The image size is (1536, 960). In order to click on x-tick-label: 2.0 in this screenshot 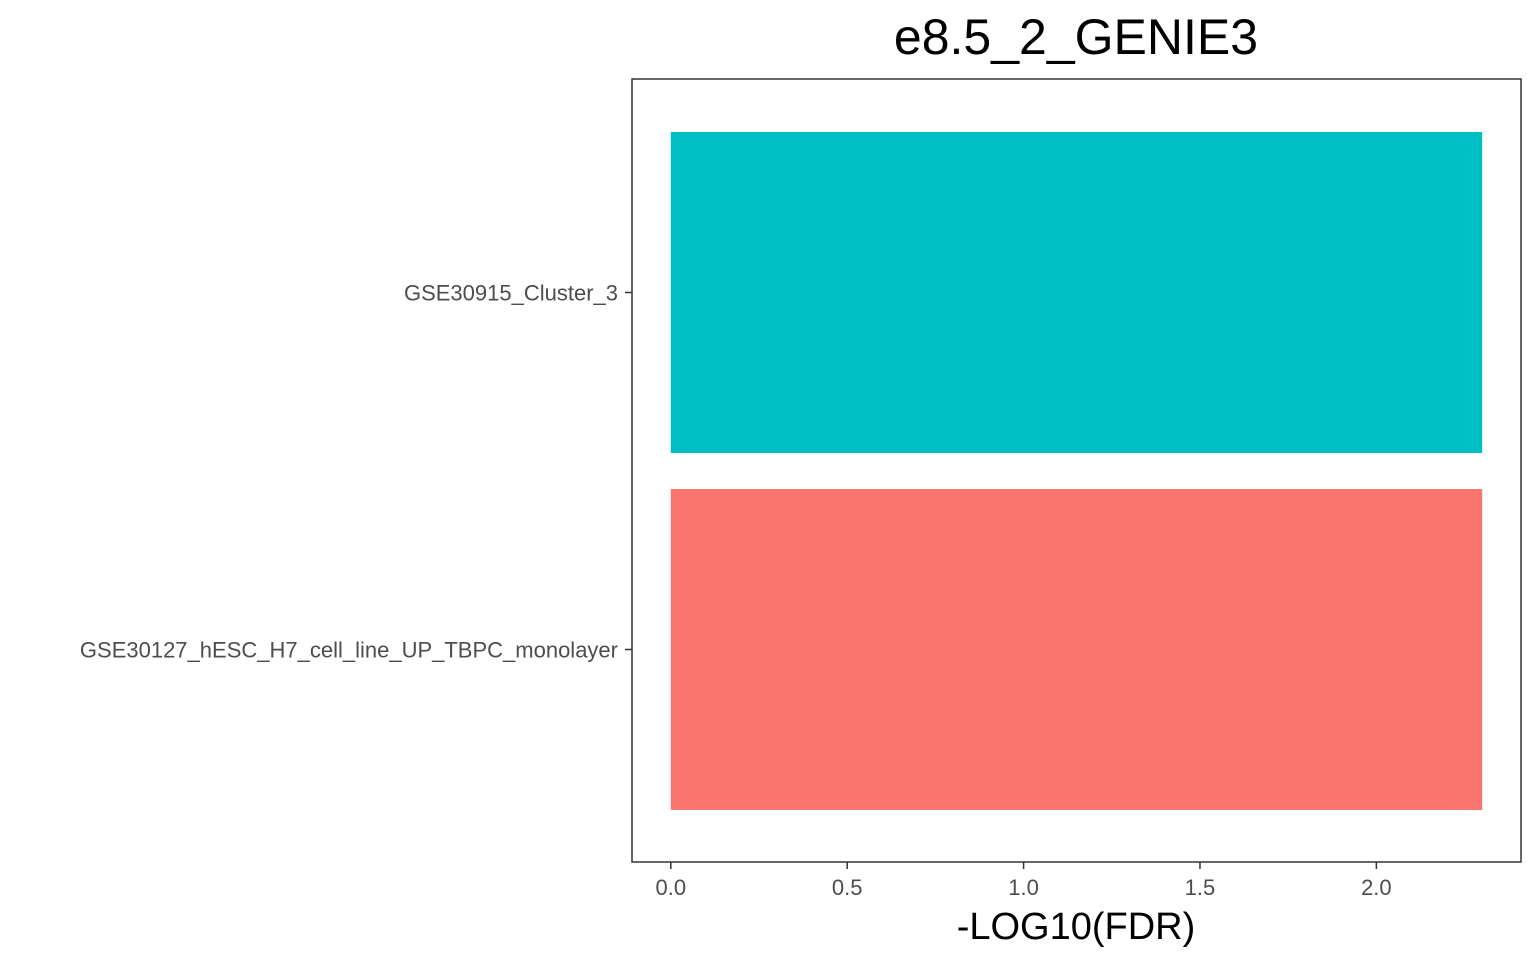, I will do `click(1376, 887)`.